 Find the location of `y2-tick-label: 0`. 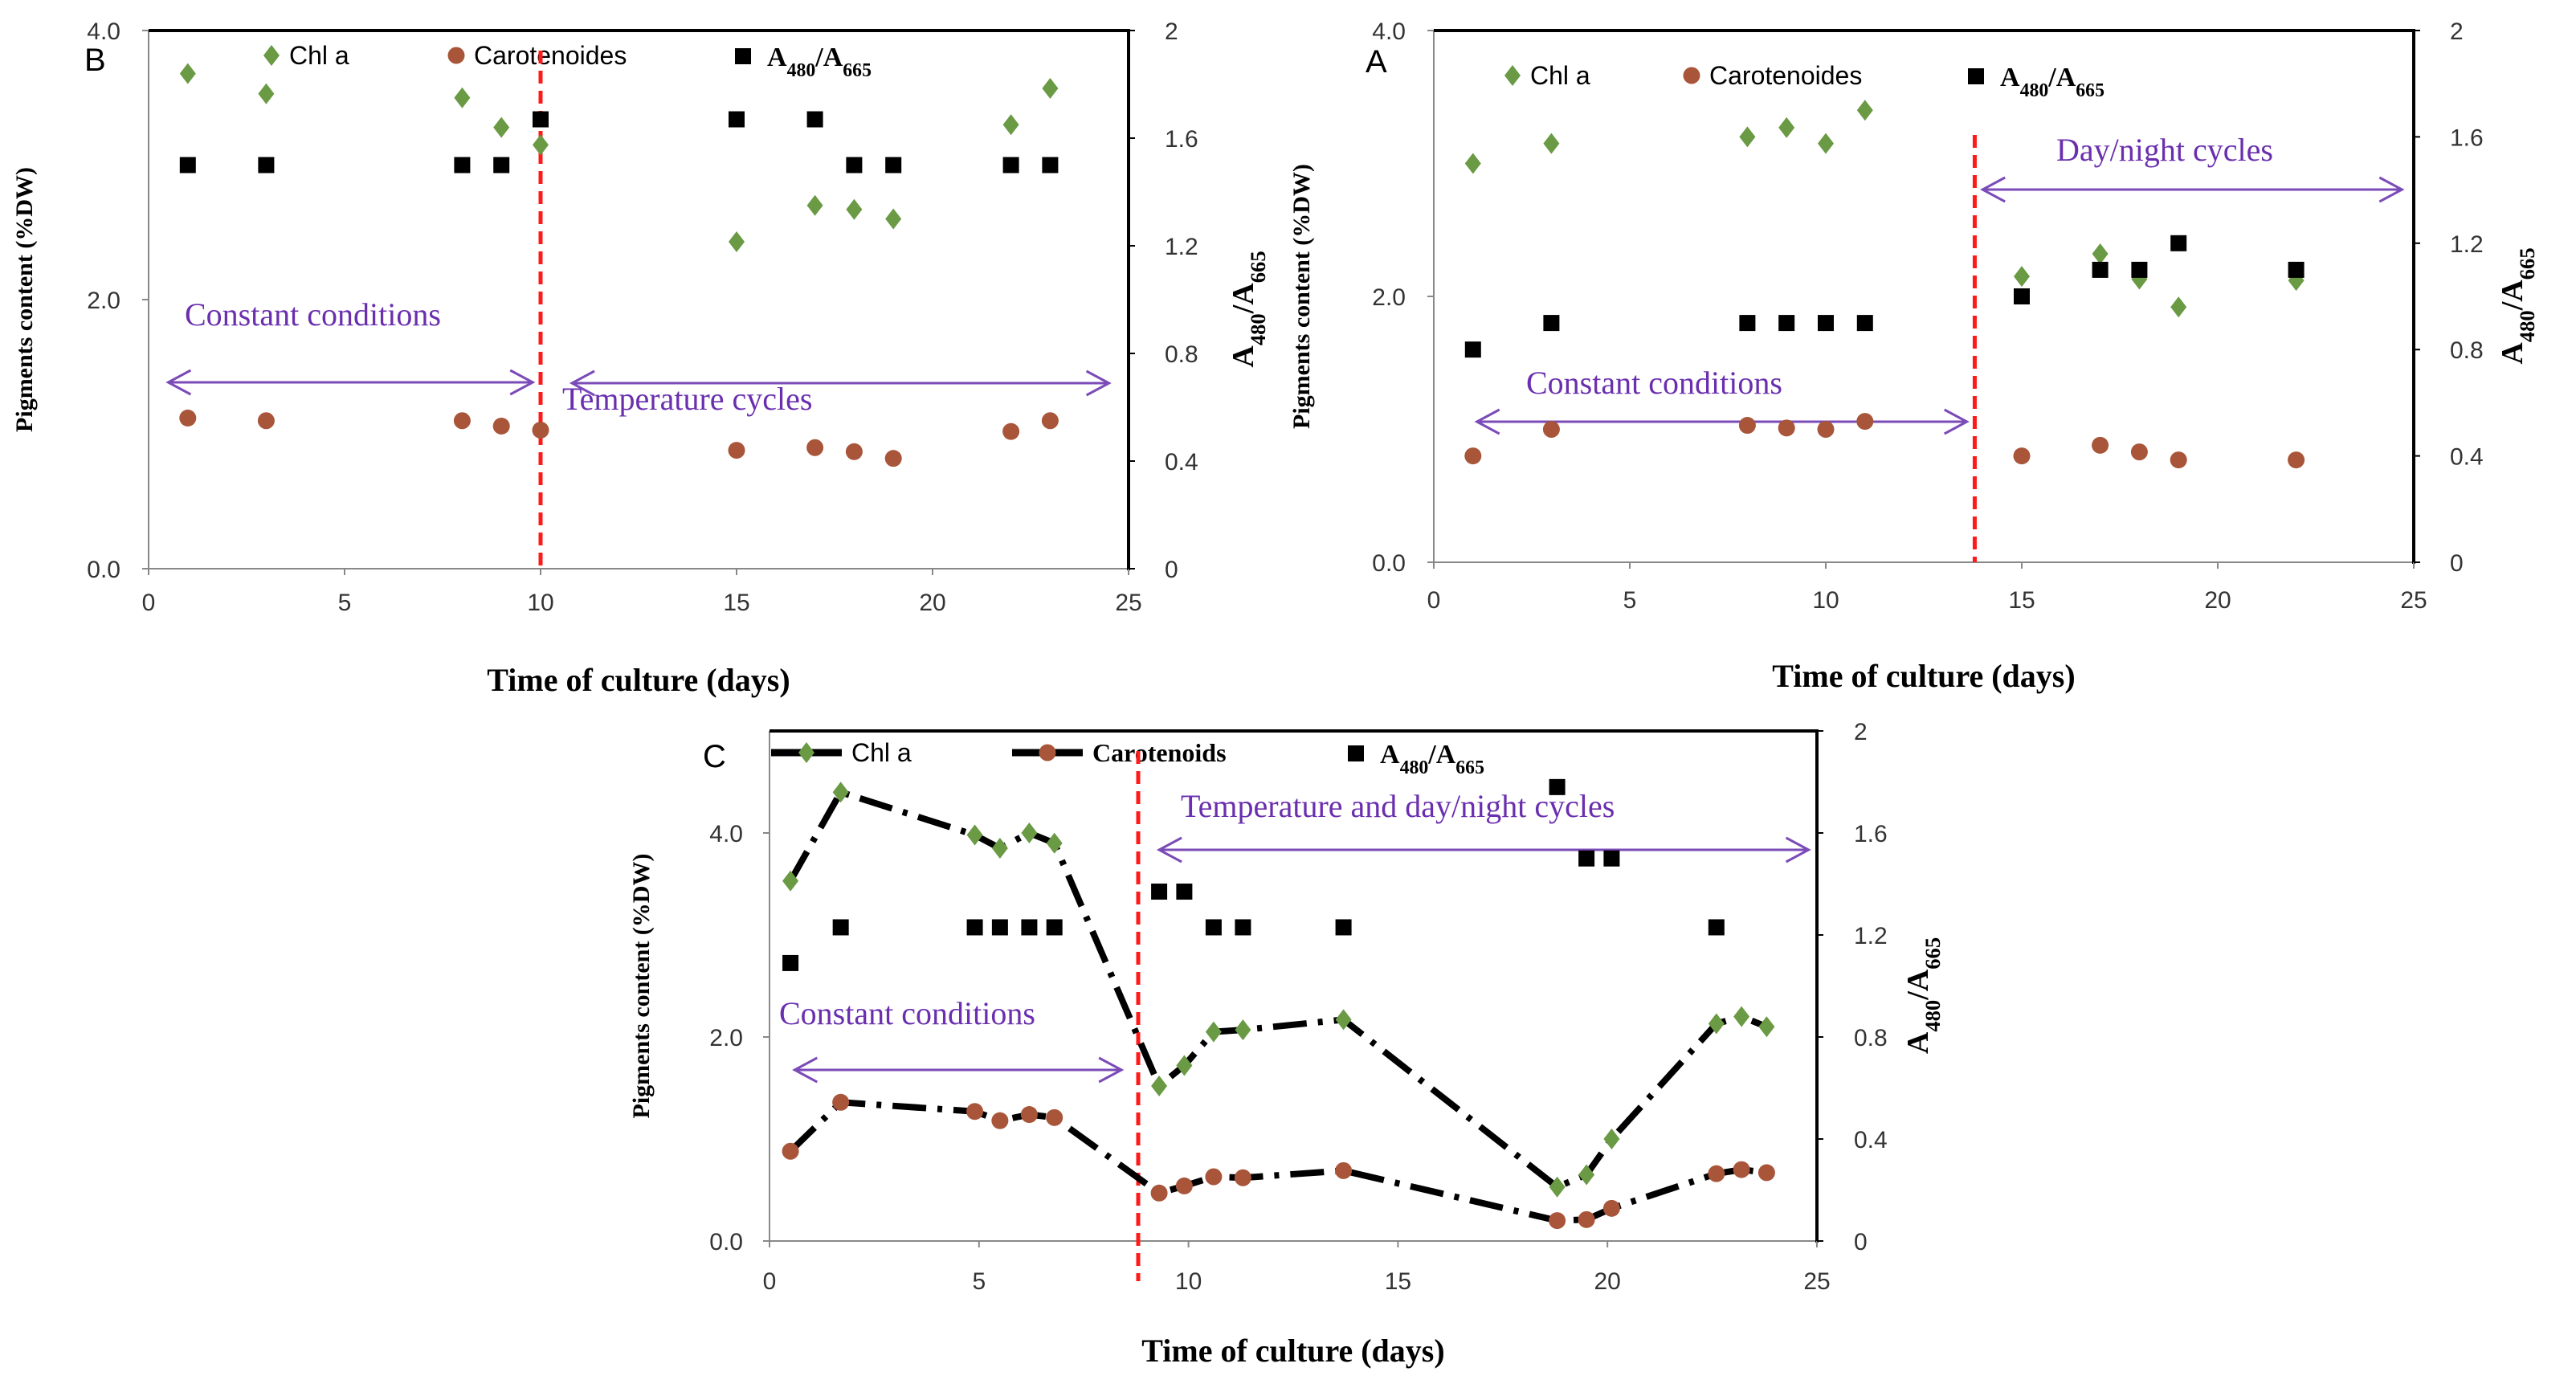

y2-tick-label: 0 is located at coordinates (1861, 1242).